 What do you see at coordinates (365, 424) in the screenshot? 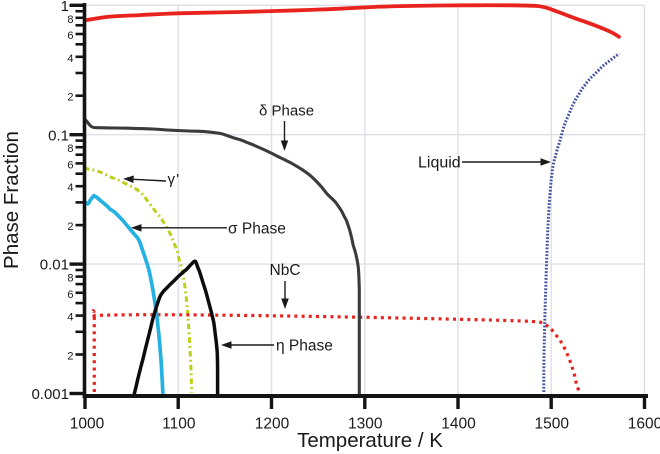
I see `svg-text: 1300` at bounding box center [365, 424].